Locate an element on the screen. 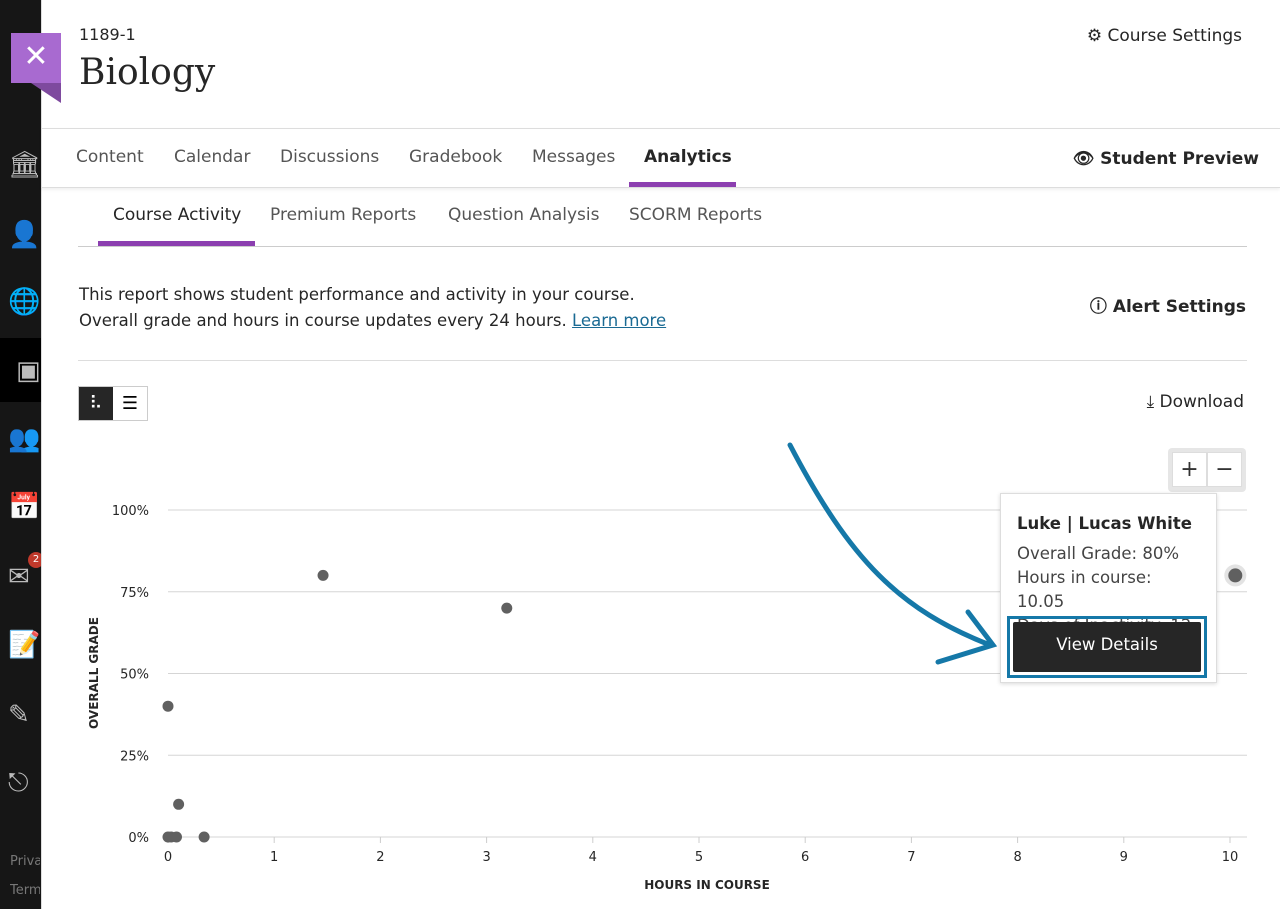 The image size is (1280, 909). close-button: ✕ is located at coordinates (36, 68).